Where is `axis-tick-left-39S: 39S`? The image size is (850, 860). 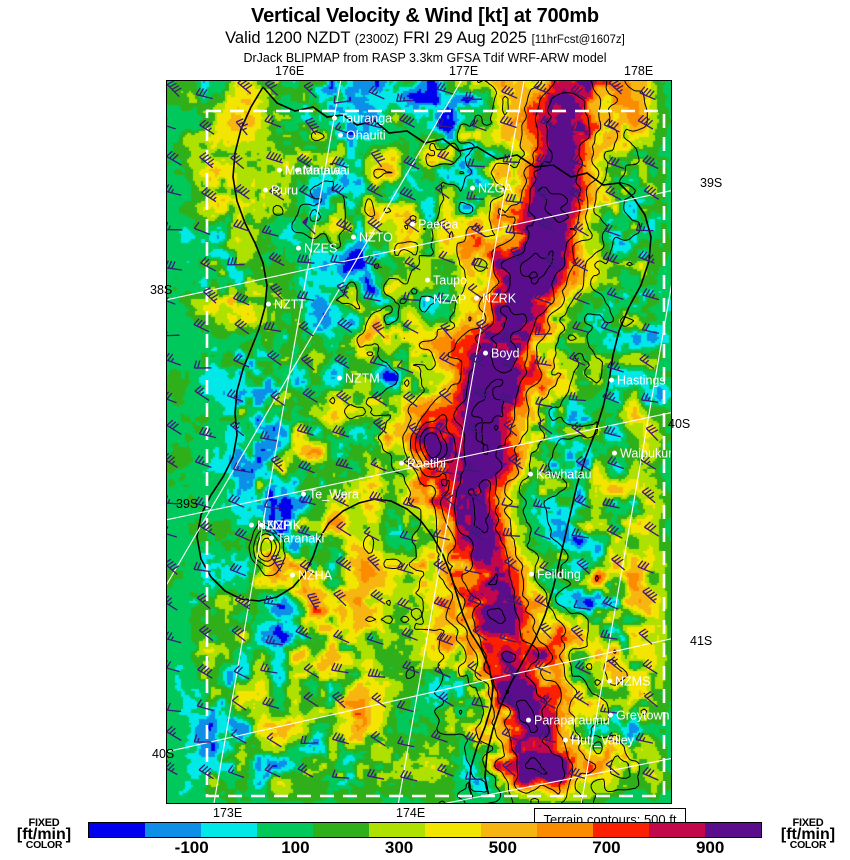
axis-tick-left-39S: 39S is located at coordinates (187, 504).